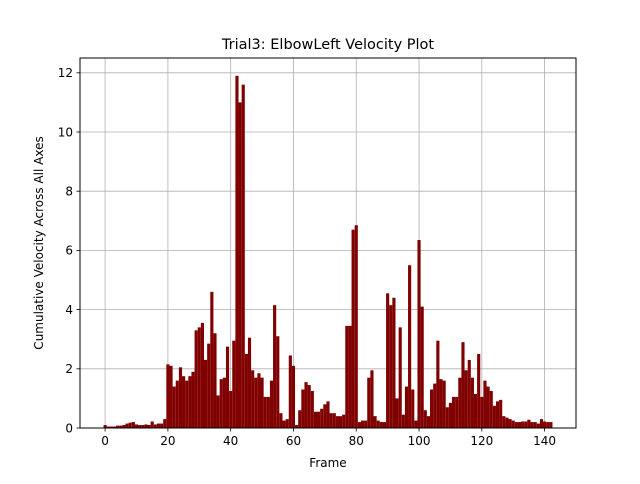  What do you see at coordinates (69, 251) in the screenshot?
I see `y-tick-label: 6` at bounding box center [69, 251].